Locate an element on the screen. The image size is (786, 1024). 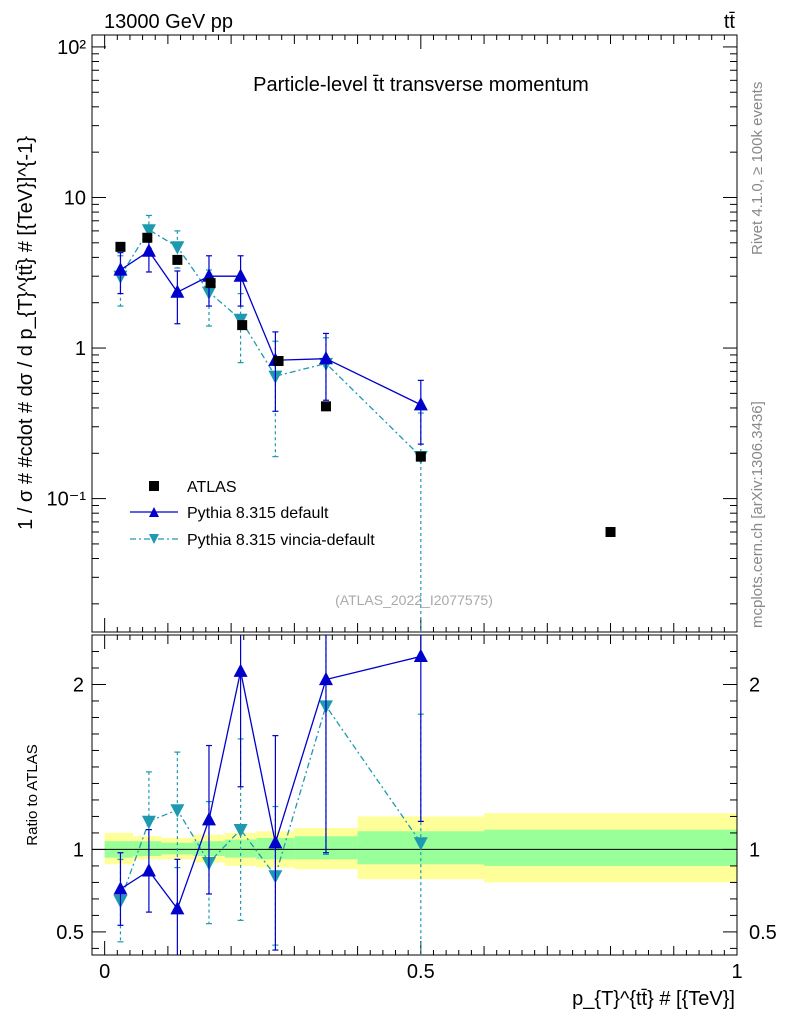
ratio-ylabel: Ratio to ATLAS is located at coordinates (32, 794).